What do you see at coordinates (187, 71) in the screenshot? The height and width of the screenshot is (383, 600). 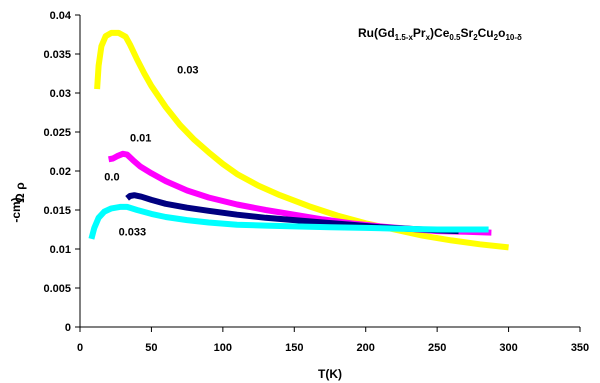 I see `series-label: 0.03` at bounding box center [187, 71].